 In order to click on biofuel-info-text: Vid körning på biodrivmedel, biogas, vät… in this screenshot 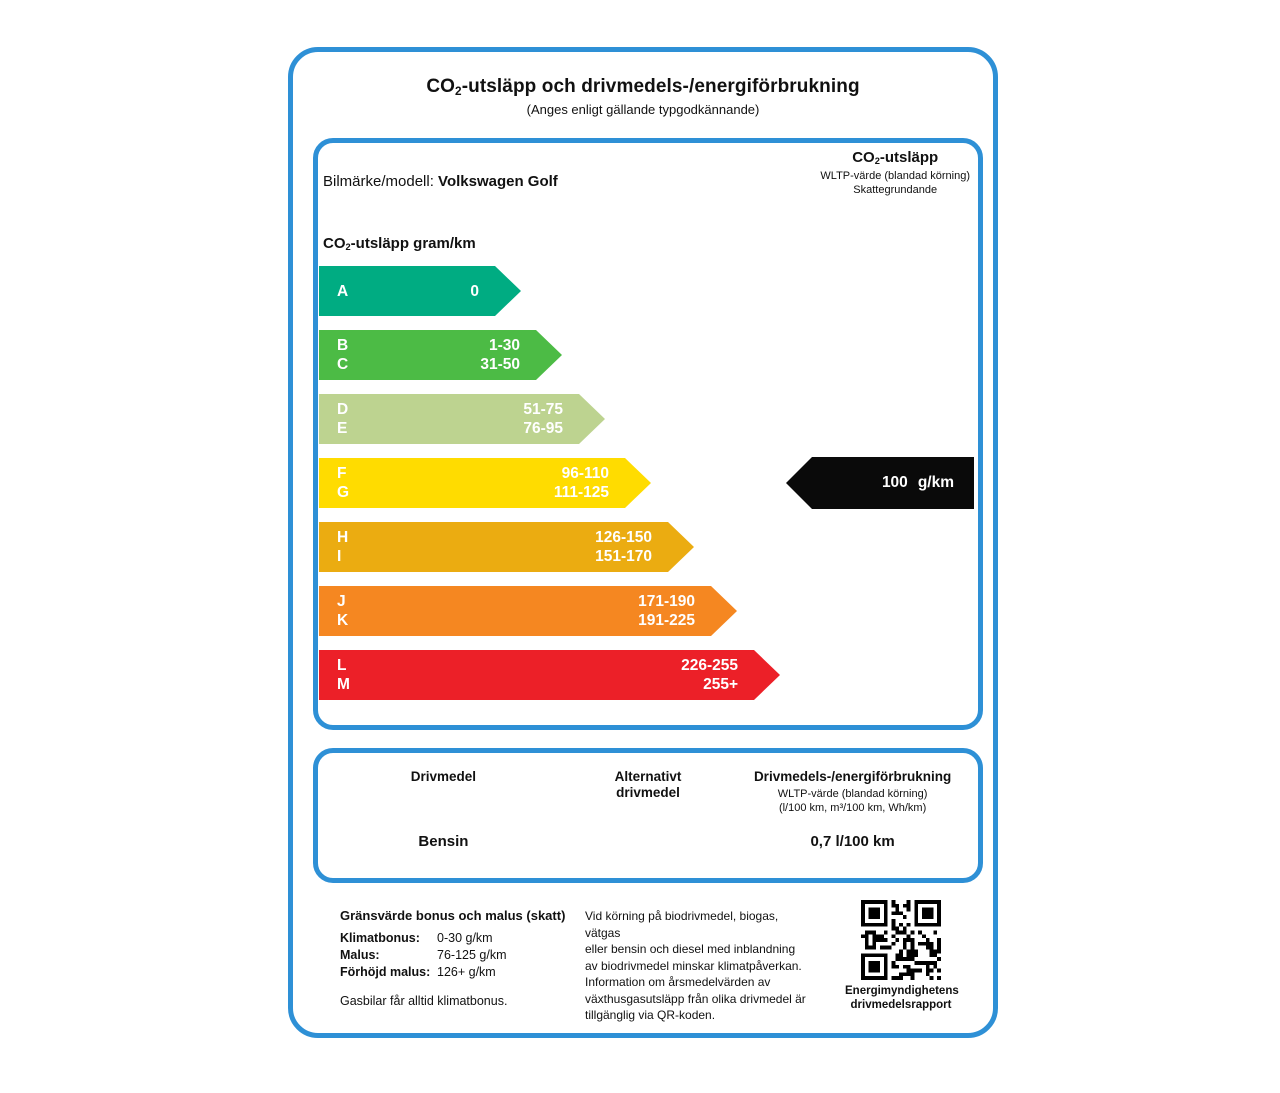, I will do `click(695, 965)`.